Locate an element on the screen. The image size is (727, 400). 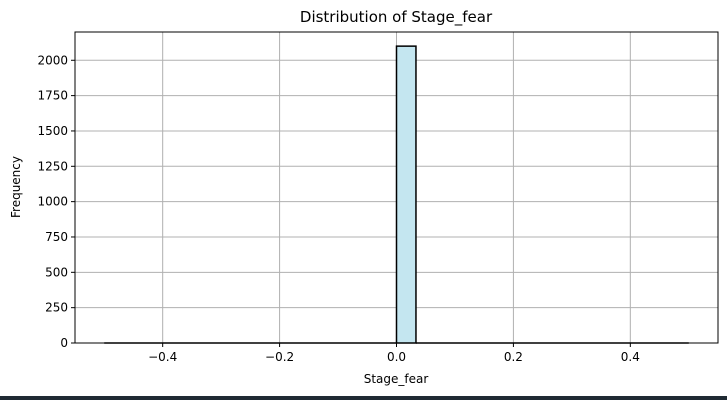
y-tick-label: 750 is located at coordinates (56, 237).